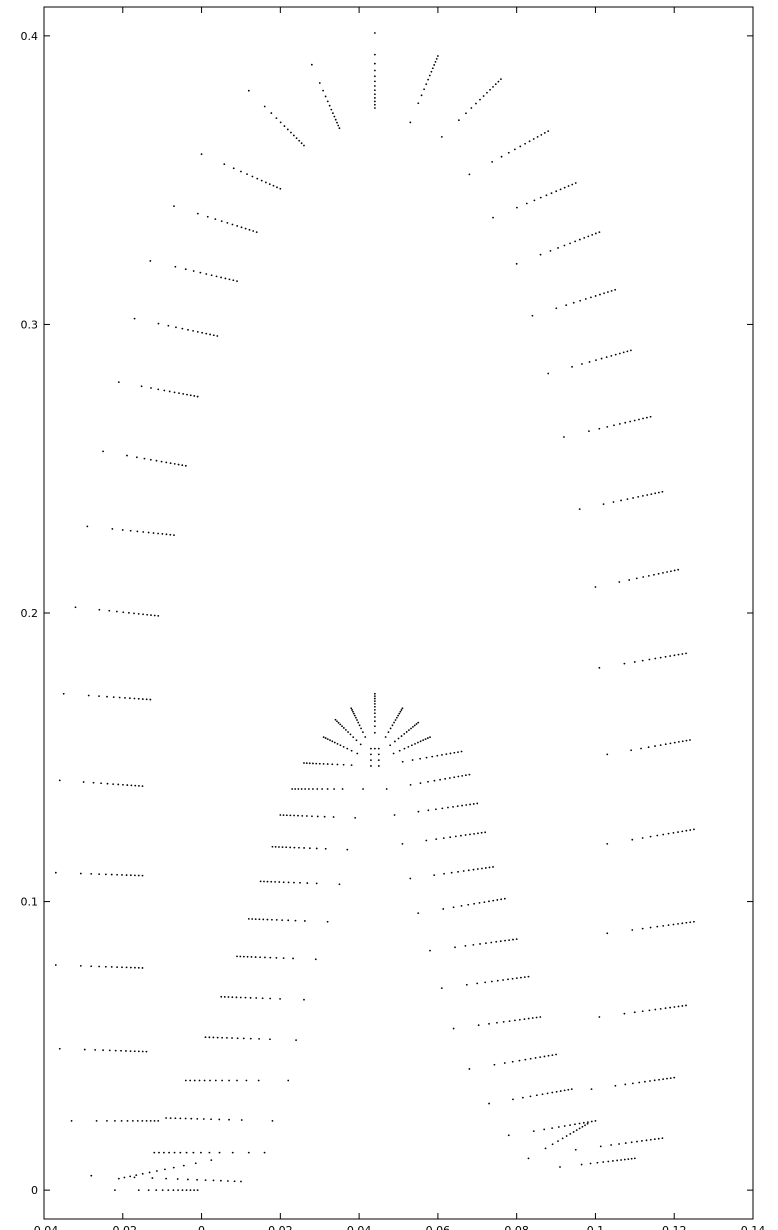 Image resolution: width=778 pixels, height=1230 pixels. I want to click on x-tick-label: 0.12, so click(674, 1227).